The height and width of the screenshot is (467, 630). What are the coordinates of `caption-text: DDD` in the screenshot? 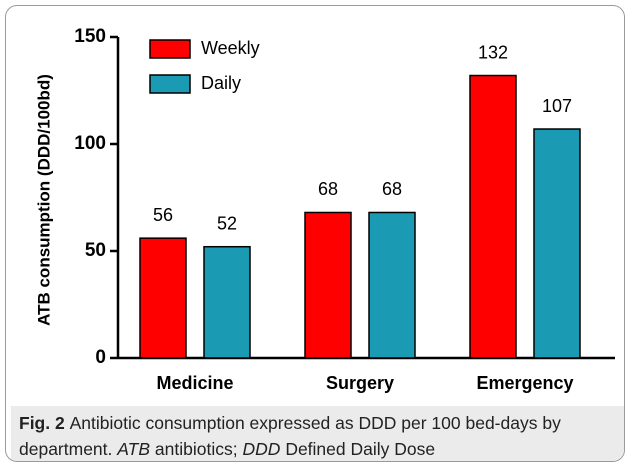 It's located at (261, 449).